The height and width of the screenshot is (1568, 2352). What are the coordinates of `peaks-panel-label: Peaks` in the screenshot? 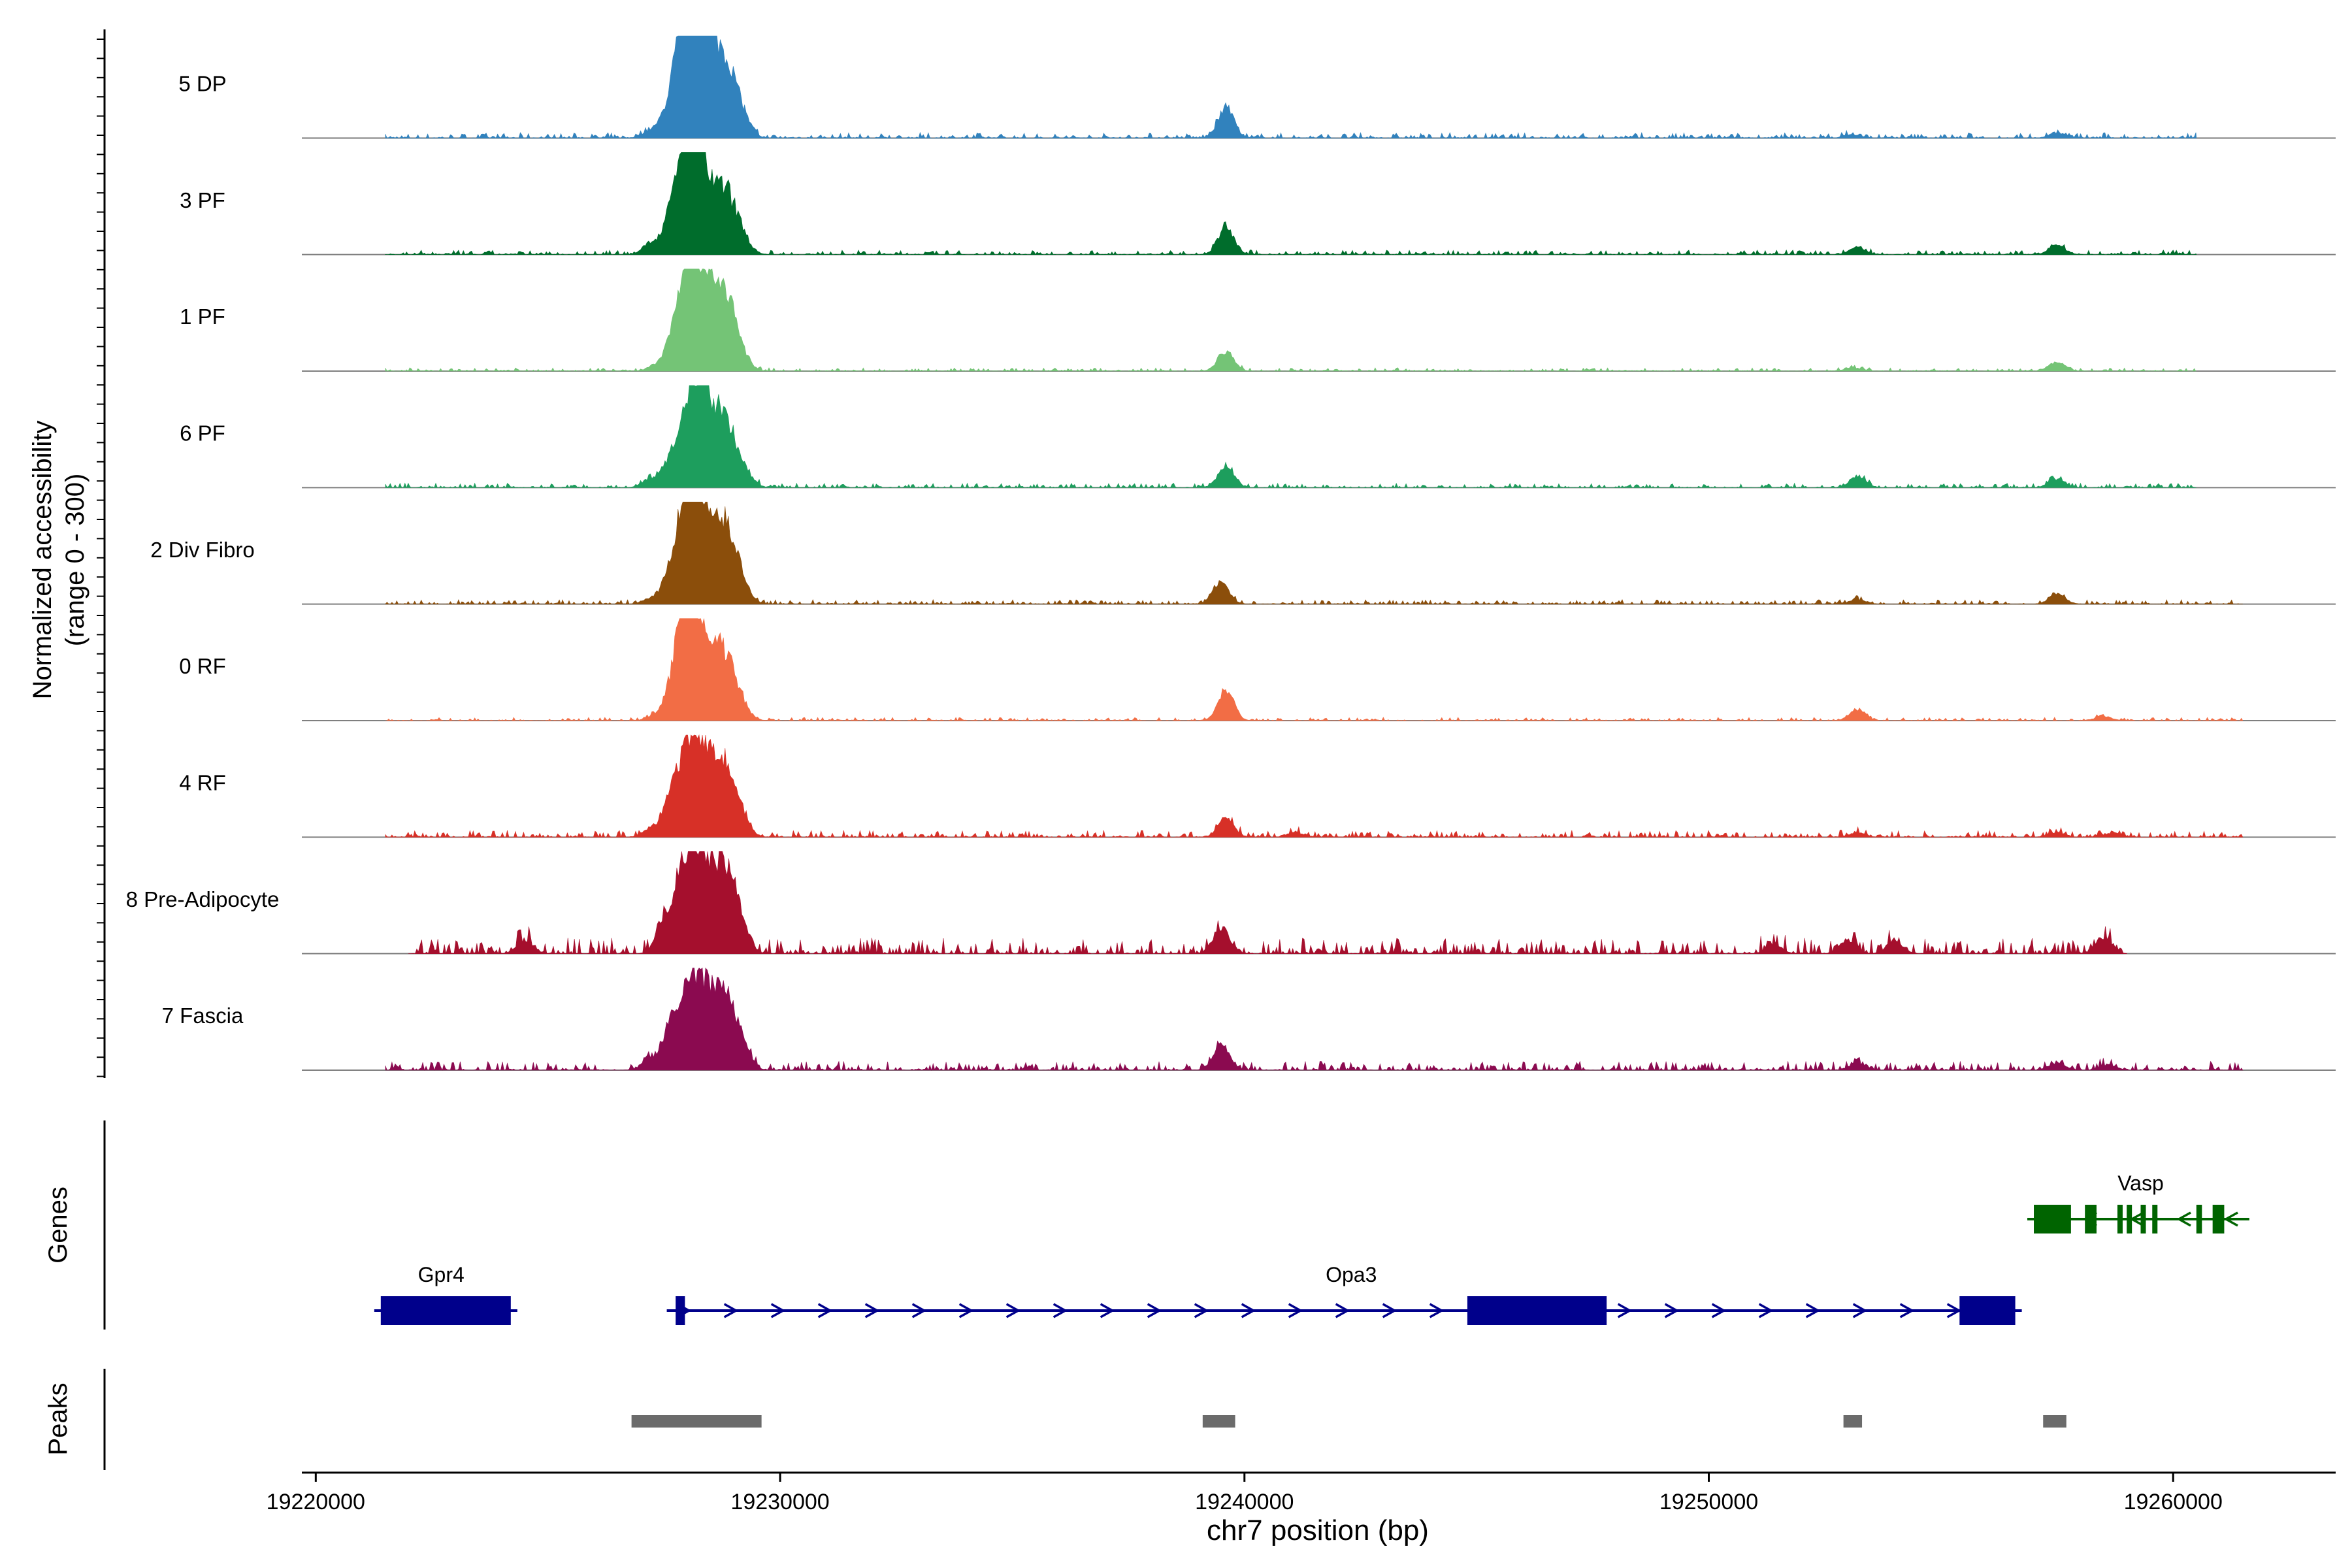 It's located at (58, 1418).